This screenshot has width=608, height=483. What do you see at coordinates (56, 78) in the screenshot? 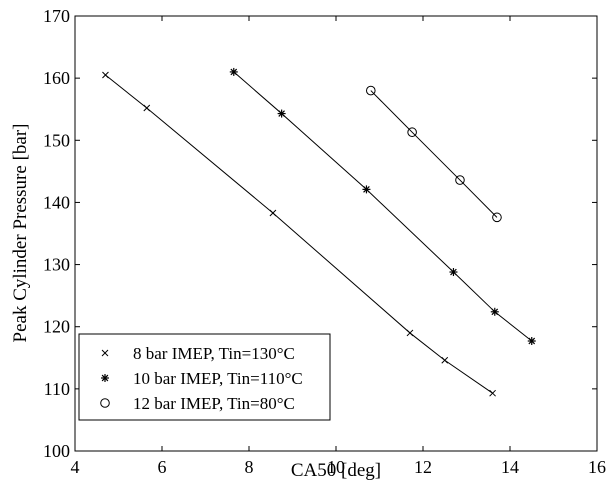
I see `y-tick-label: 160` at bounding box center [56, 78].